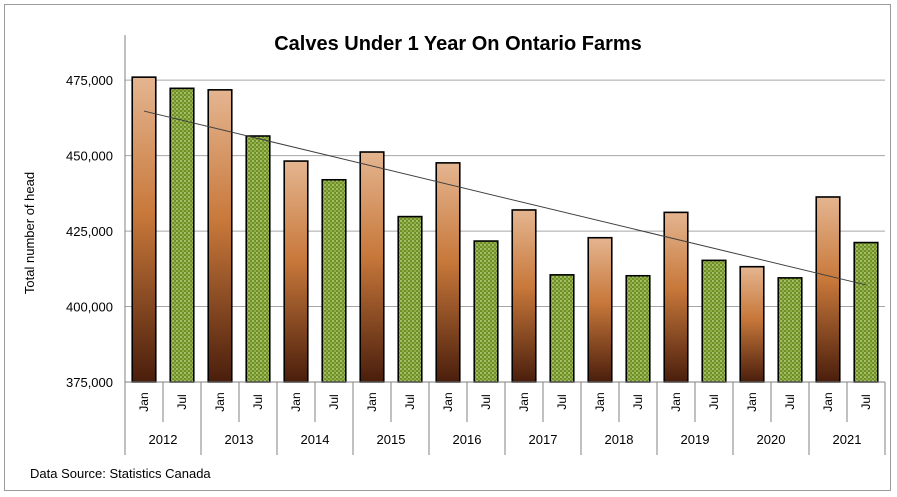  What do you see at coordinates (695, 439) in the screenshot?
I see `x-year-label: 2019` at bounding box center [695, 439].